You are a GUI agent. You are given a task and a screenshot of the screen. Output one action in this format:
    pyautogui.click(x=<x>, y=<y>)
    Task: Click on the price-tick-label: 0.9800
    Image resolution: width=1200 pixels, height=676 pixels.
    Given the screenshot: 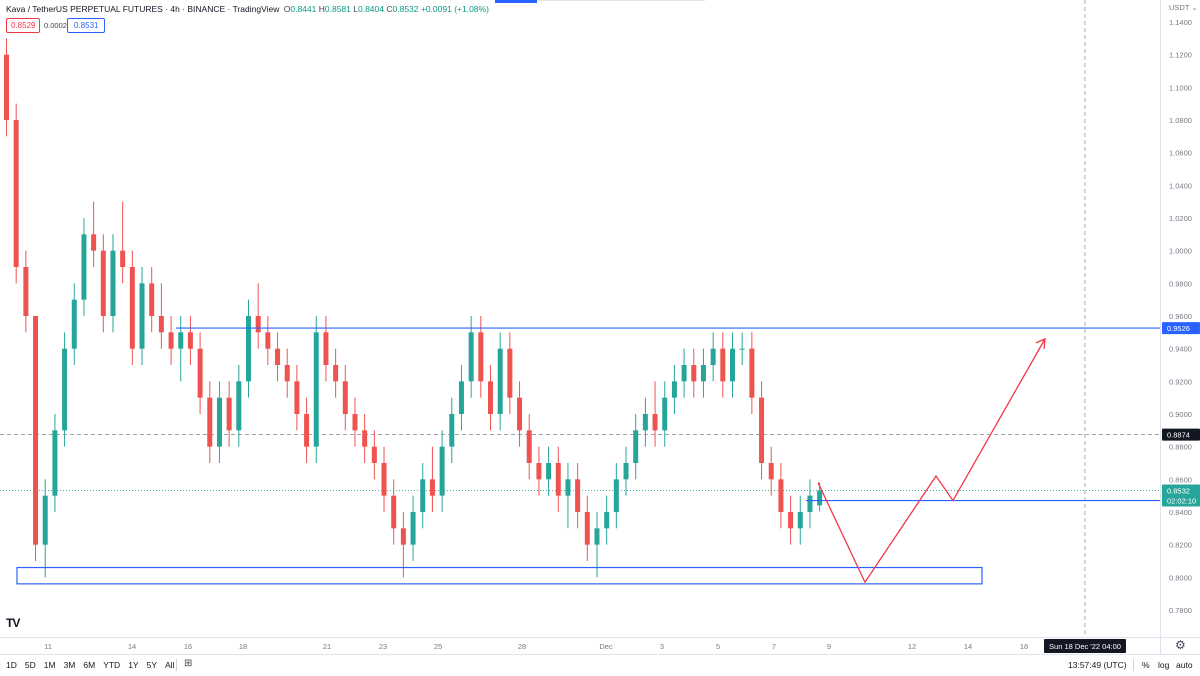 What is the action you would take?
    pyautogui.click(x=1180, y=283)
    